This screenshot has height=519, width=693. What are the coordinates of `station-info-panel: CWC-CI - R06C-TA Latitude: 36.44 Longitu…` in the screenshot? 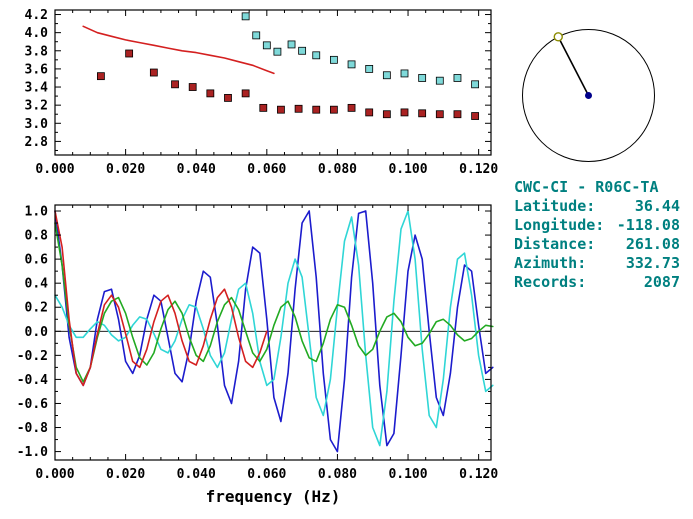 It's located at (597, 235).